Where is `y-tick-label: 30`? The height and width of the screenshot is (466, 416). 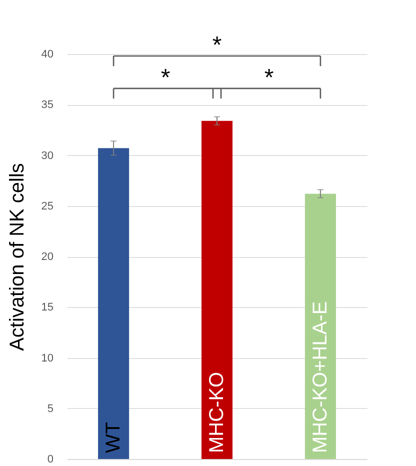 y-tick-label: 30 is located at coordinates (47, 156).